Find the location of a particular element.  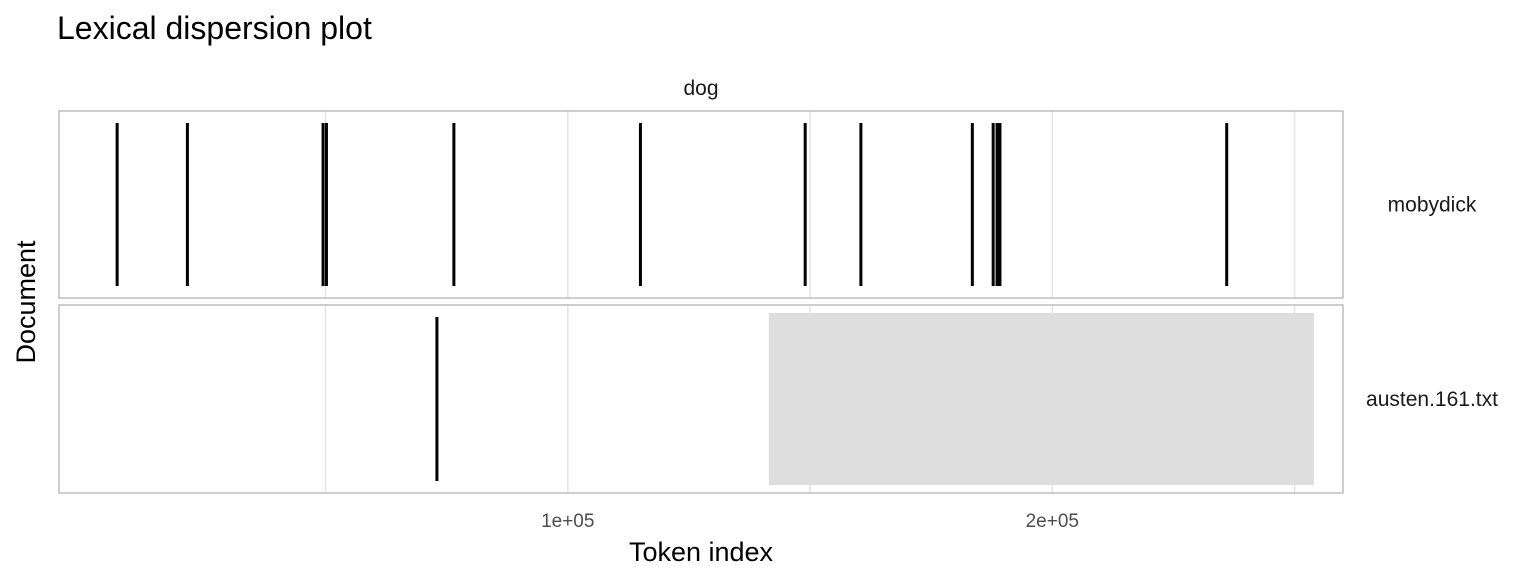

facet-strip-label: dog is located at coordinates (700, 88).